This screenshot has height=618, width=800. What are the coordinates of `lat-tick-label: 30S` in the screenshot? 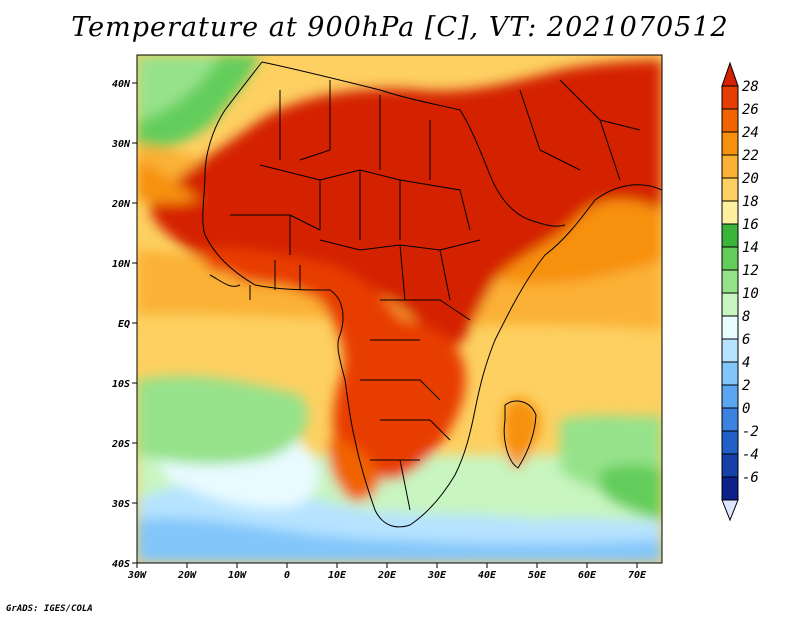 It's located at (120, 504).